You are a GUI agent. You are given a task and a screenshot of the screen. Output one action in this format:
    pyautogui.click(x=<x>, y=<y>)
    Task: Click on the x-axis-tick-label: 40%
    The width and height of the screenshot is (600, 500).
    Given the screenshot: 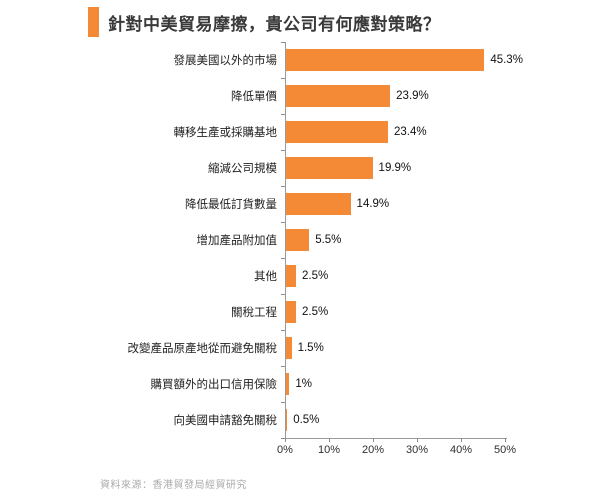 What is the action you would take?
    pyautogui.click(x=461, y=450)
    